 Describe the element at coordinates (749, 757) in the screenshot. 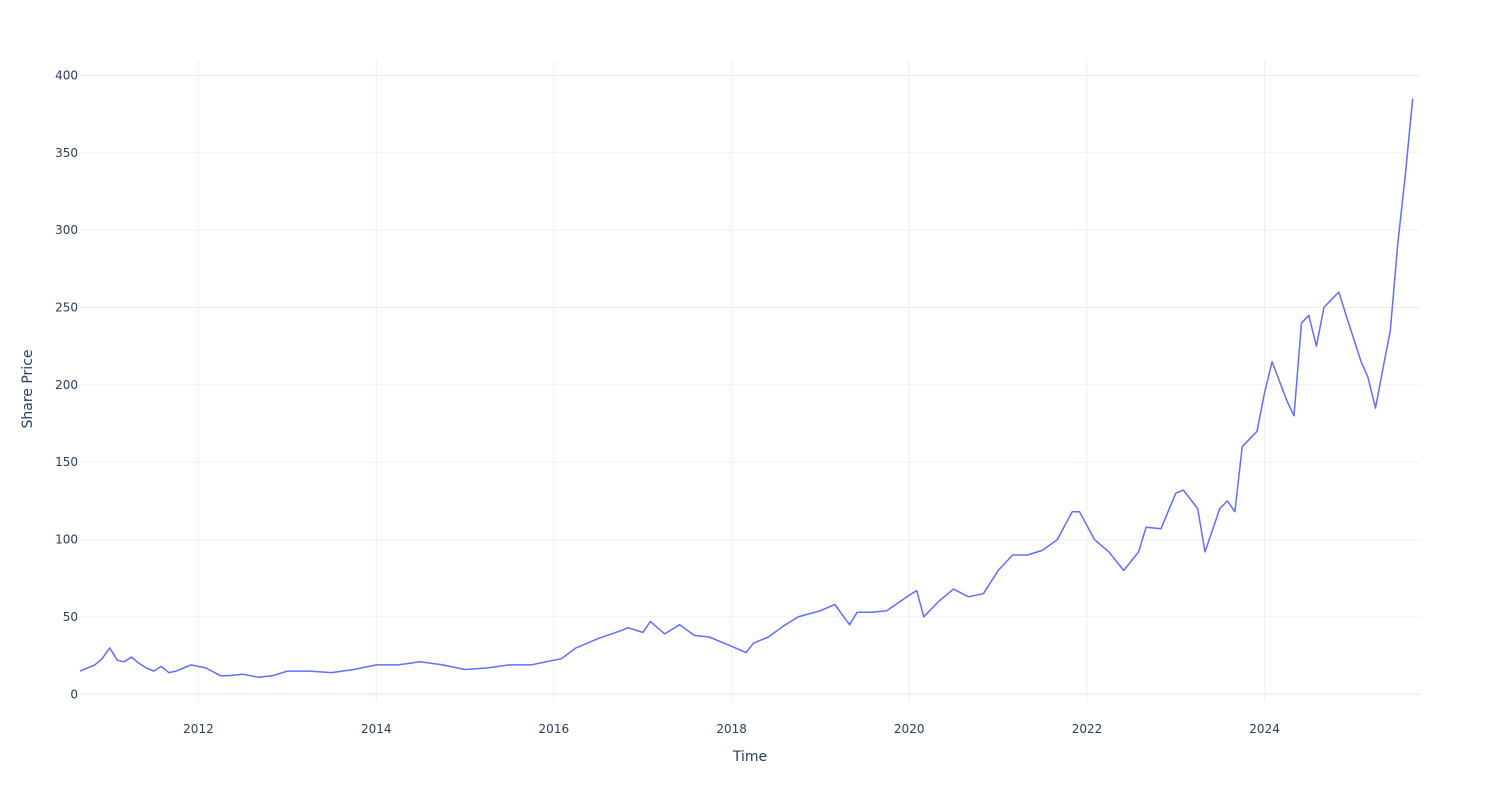

I see `x-axis-title: Time` at that location.